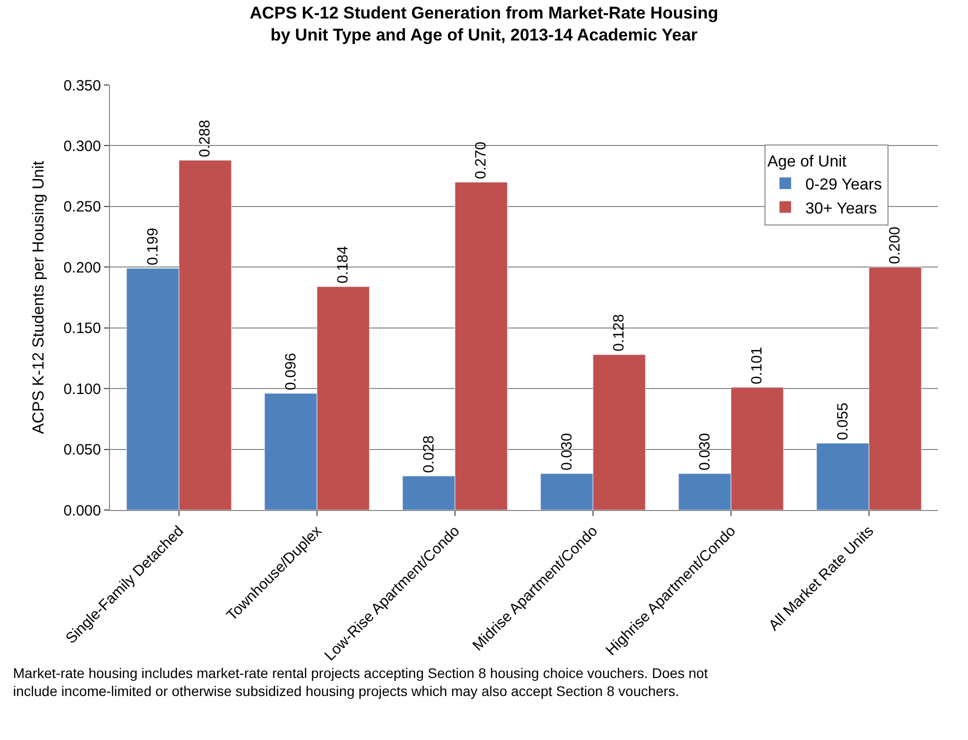 This screenshot has height=740, width=968. I want to click on data-label: 0.184, so click(343, 265).